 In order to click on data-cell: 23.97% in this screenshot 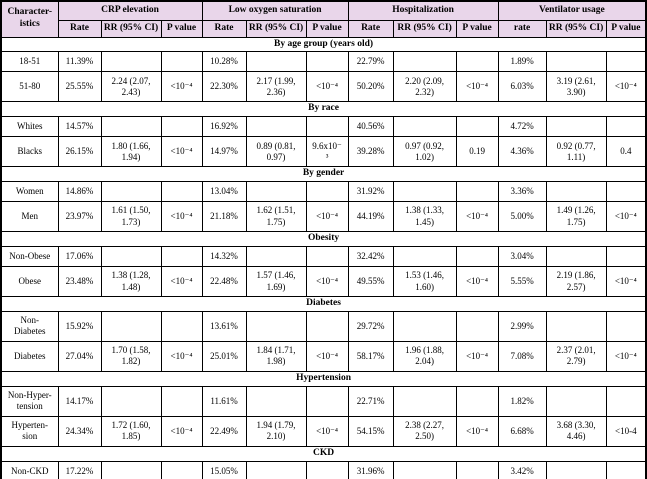, I will do `click(79, 217)`.